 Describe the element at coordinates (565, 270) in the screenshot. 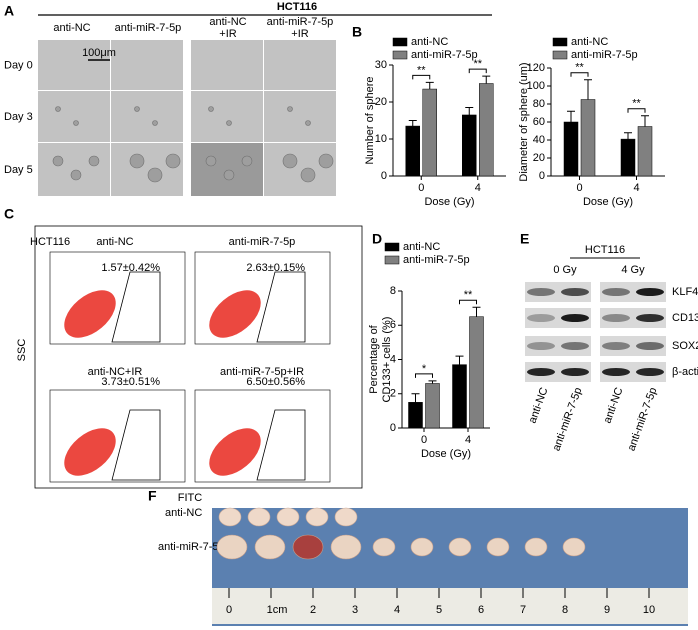

I see `dose-label: 0 Gy` at that location.